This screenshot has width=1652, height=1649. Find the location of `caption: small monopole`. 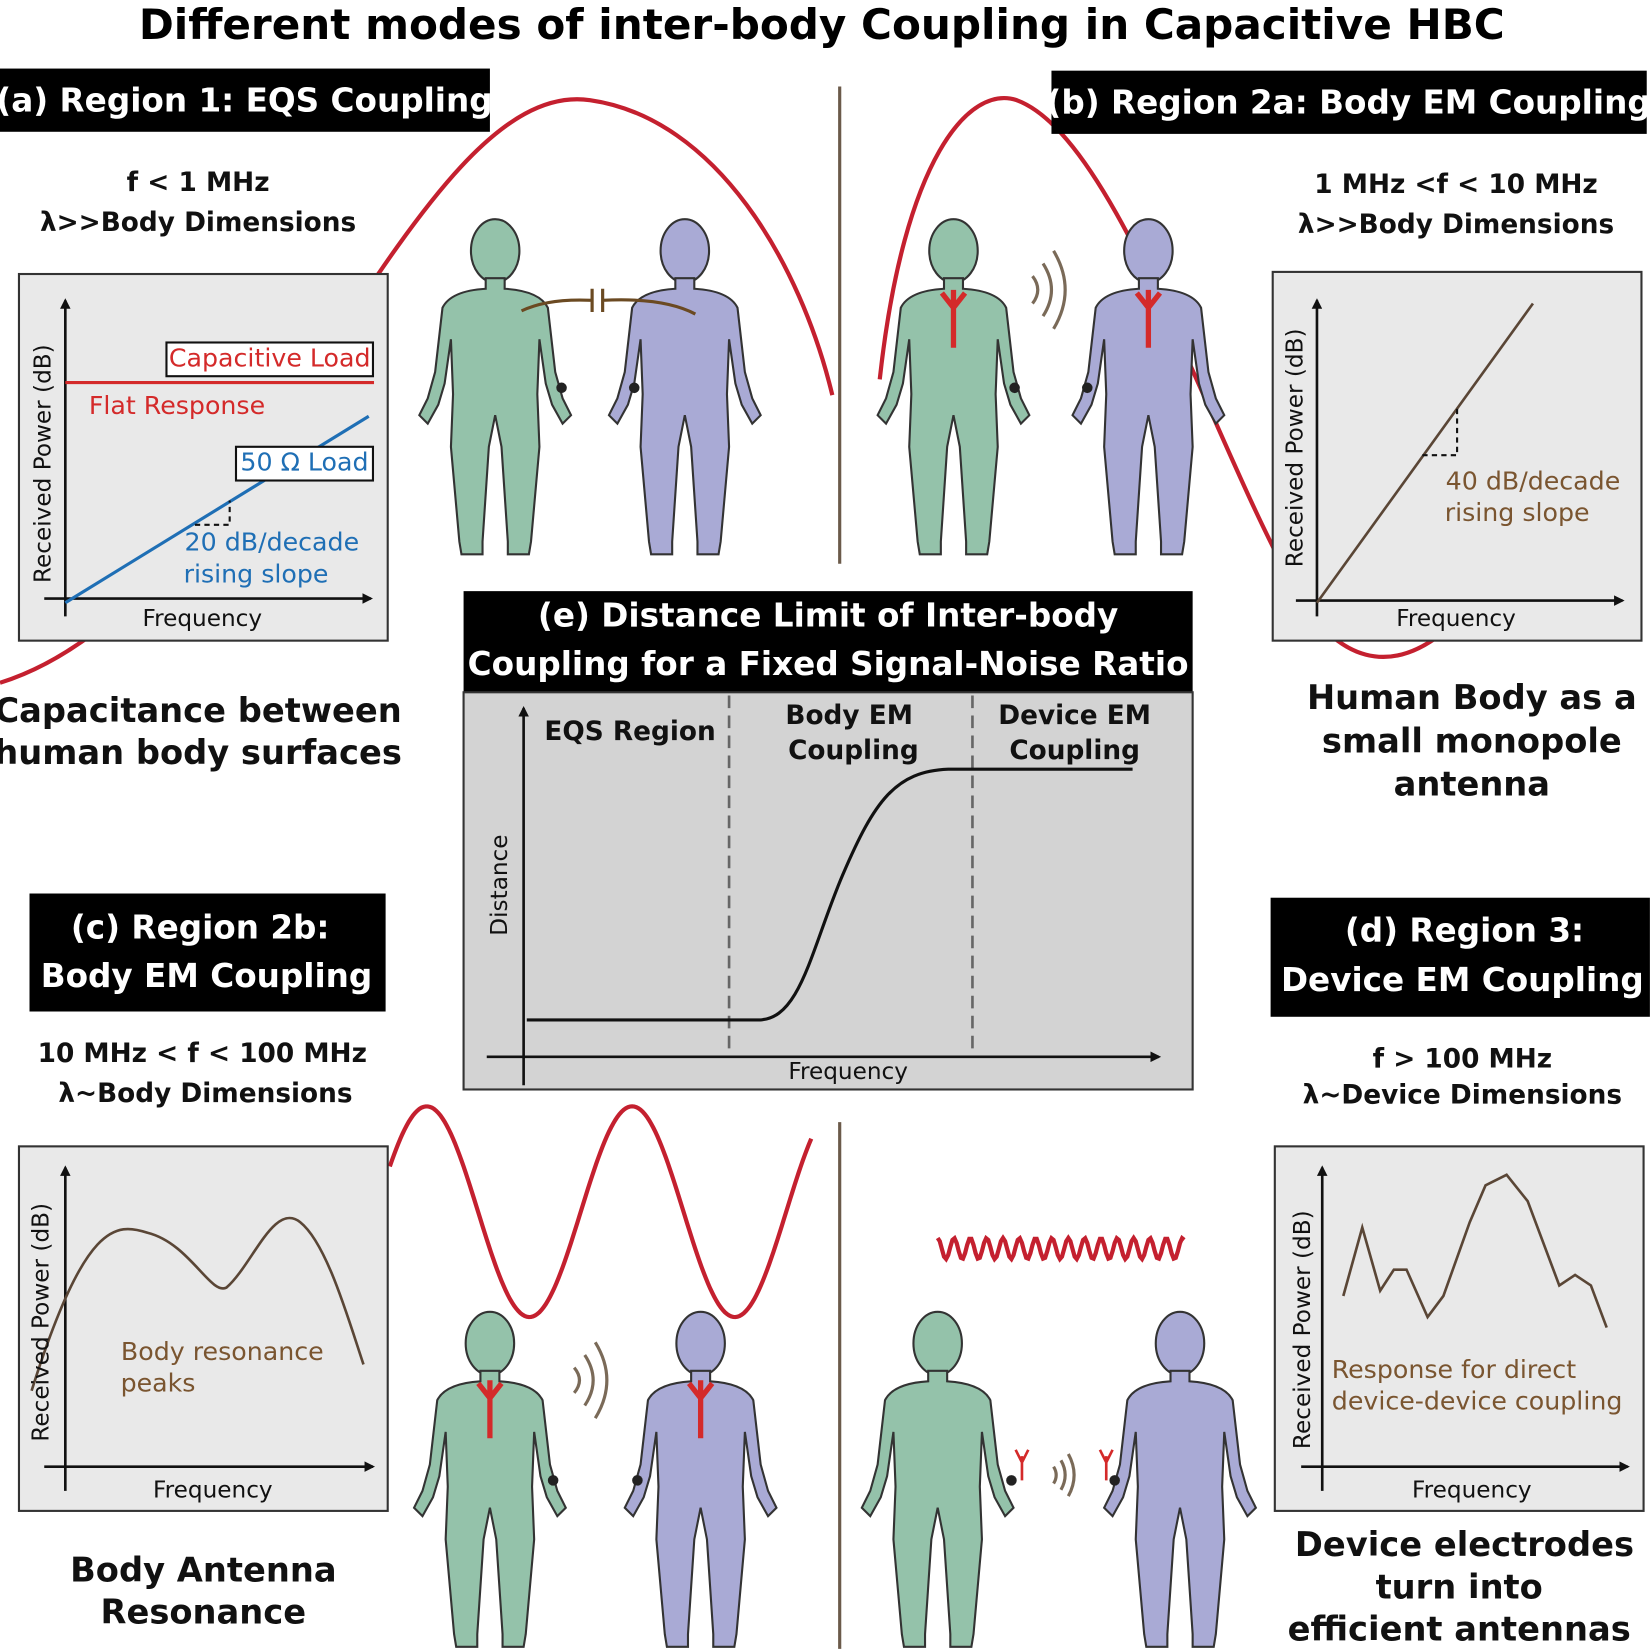

caption: small monopole is located at coordinates (1472, 740).